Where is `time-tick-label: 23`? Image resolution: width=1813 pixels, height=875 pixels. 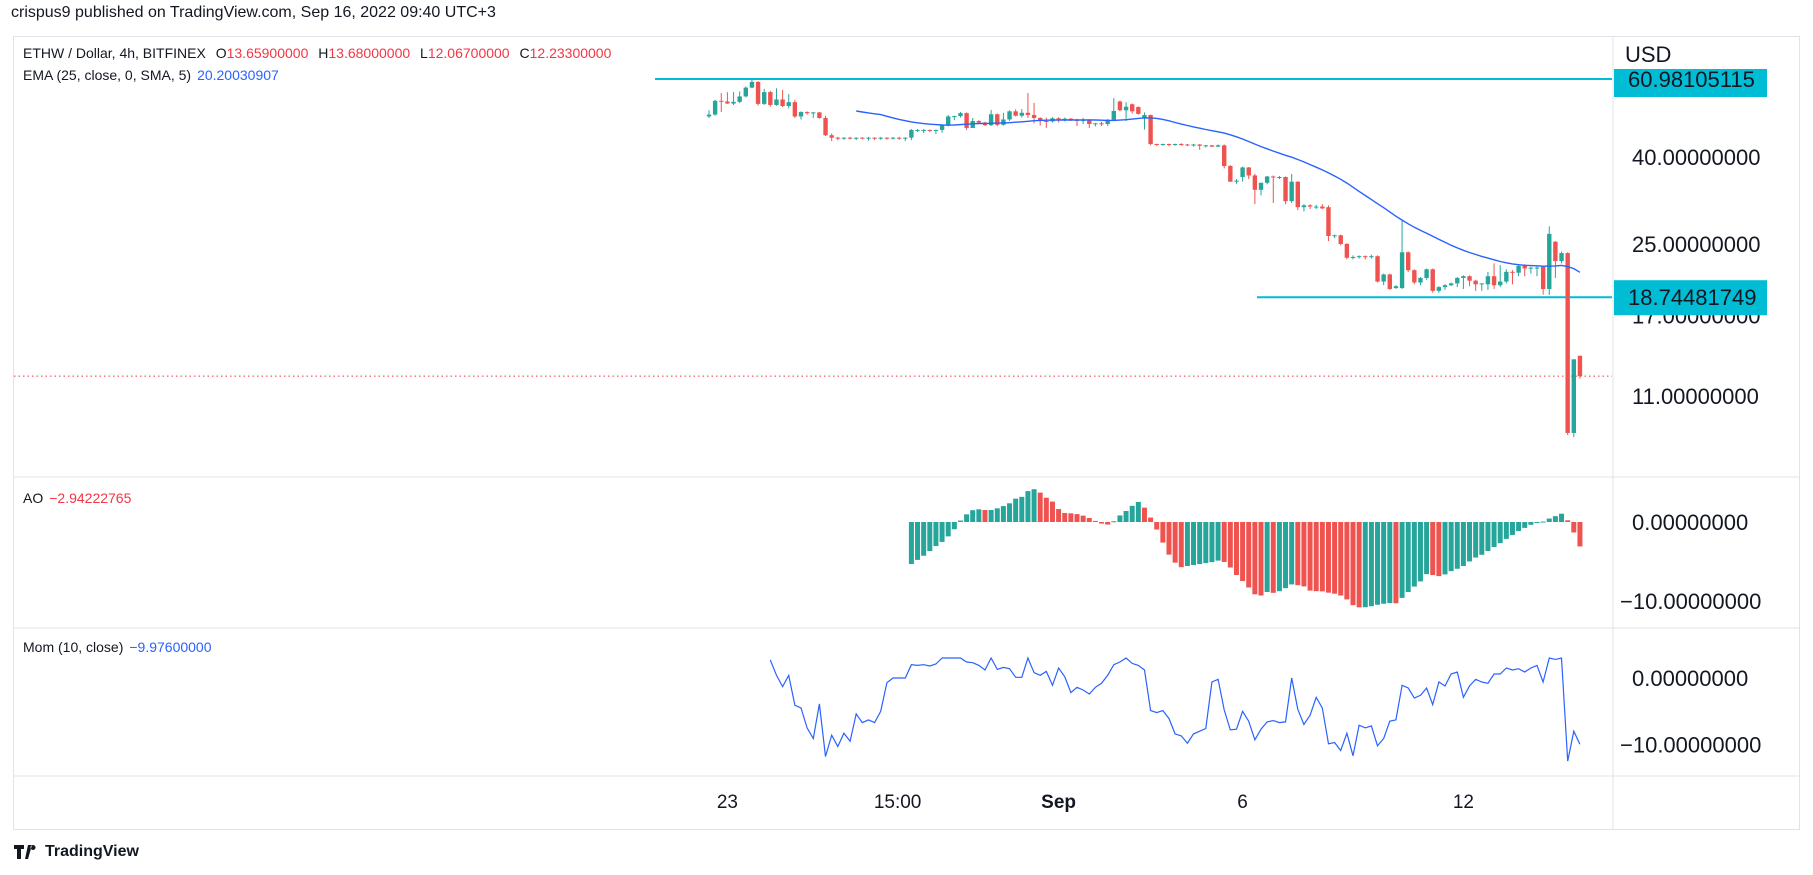
time-tick-label: 23 is located at coordinates (727, 802).